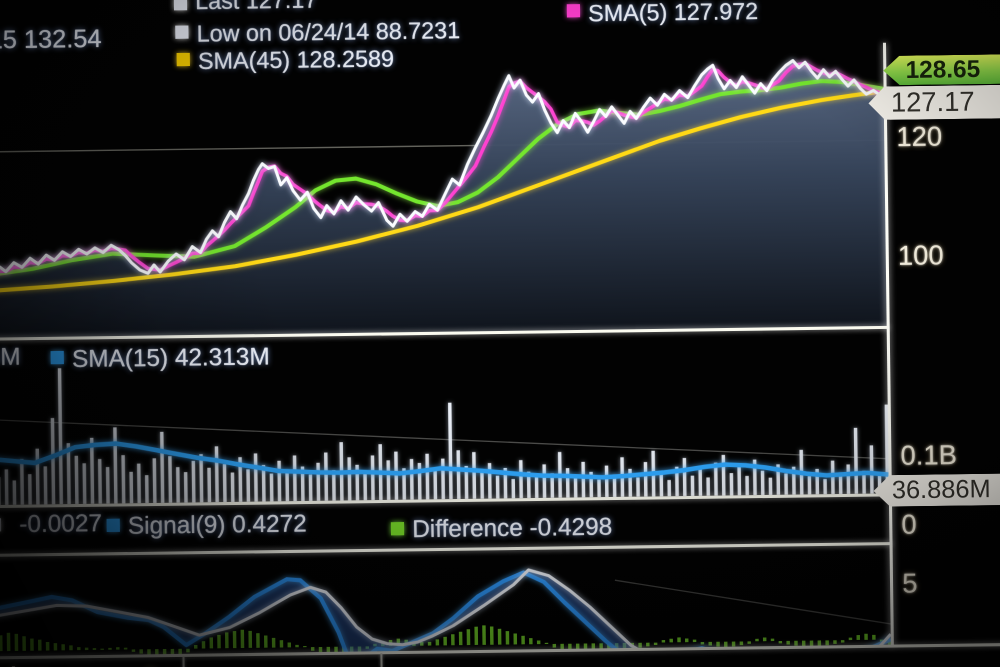 The width and height of the screenshot is (1000, 667). What do you see at coordinates (180, 5) in the screenshot?
I see `last-marker-icon` at bounding box center [180, 5].